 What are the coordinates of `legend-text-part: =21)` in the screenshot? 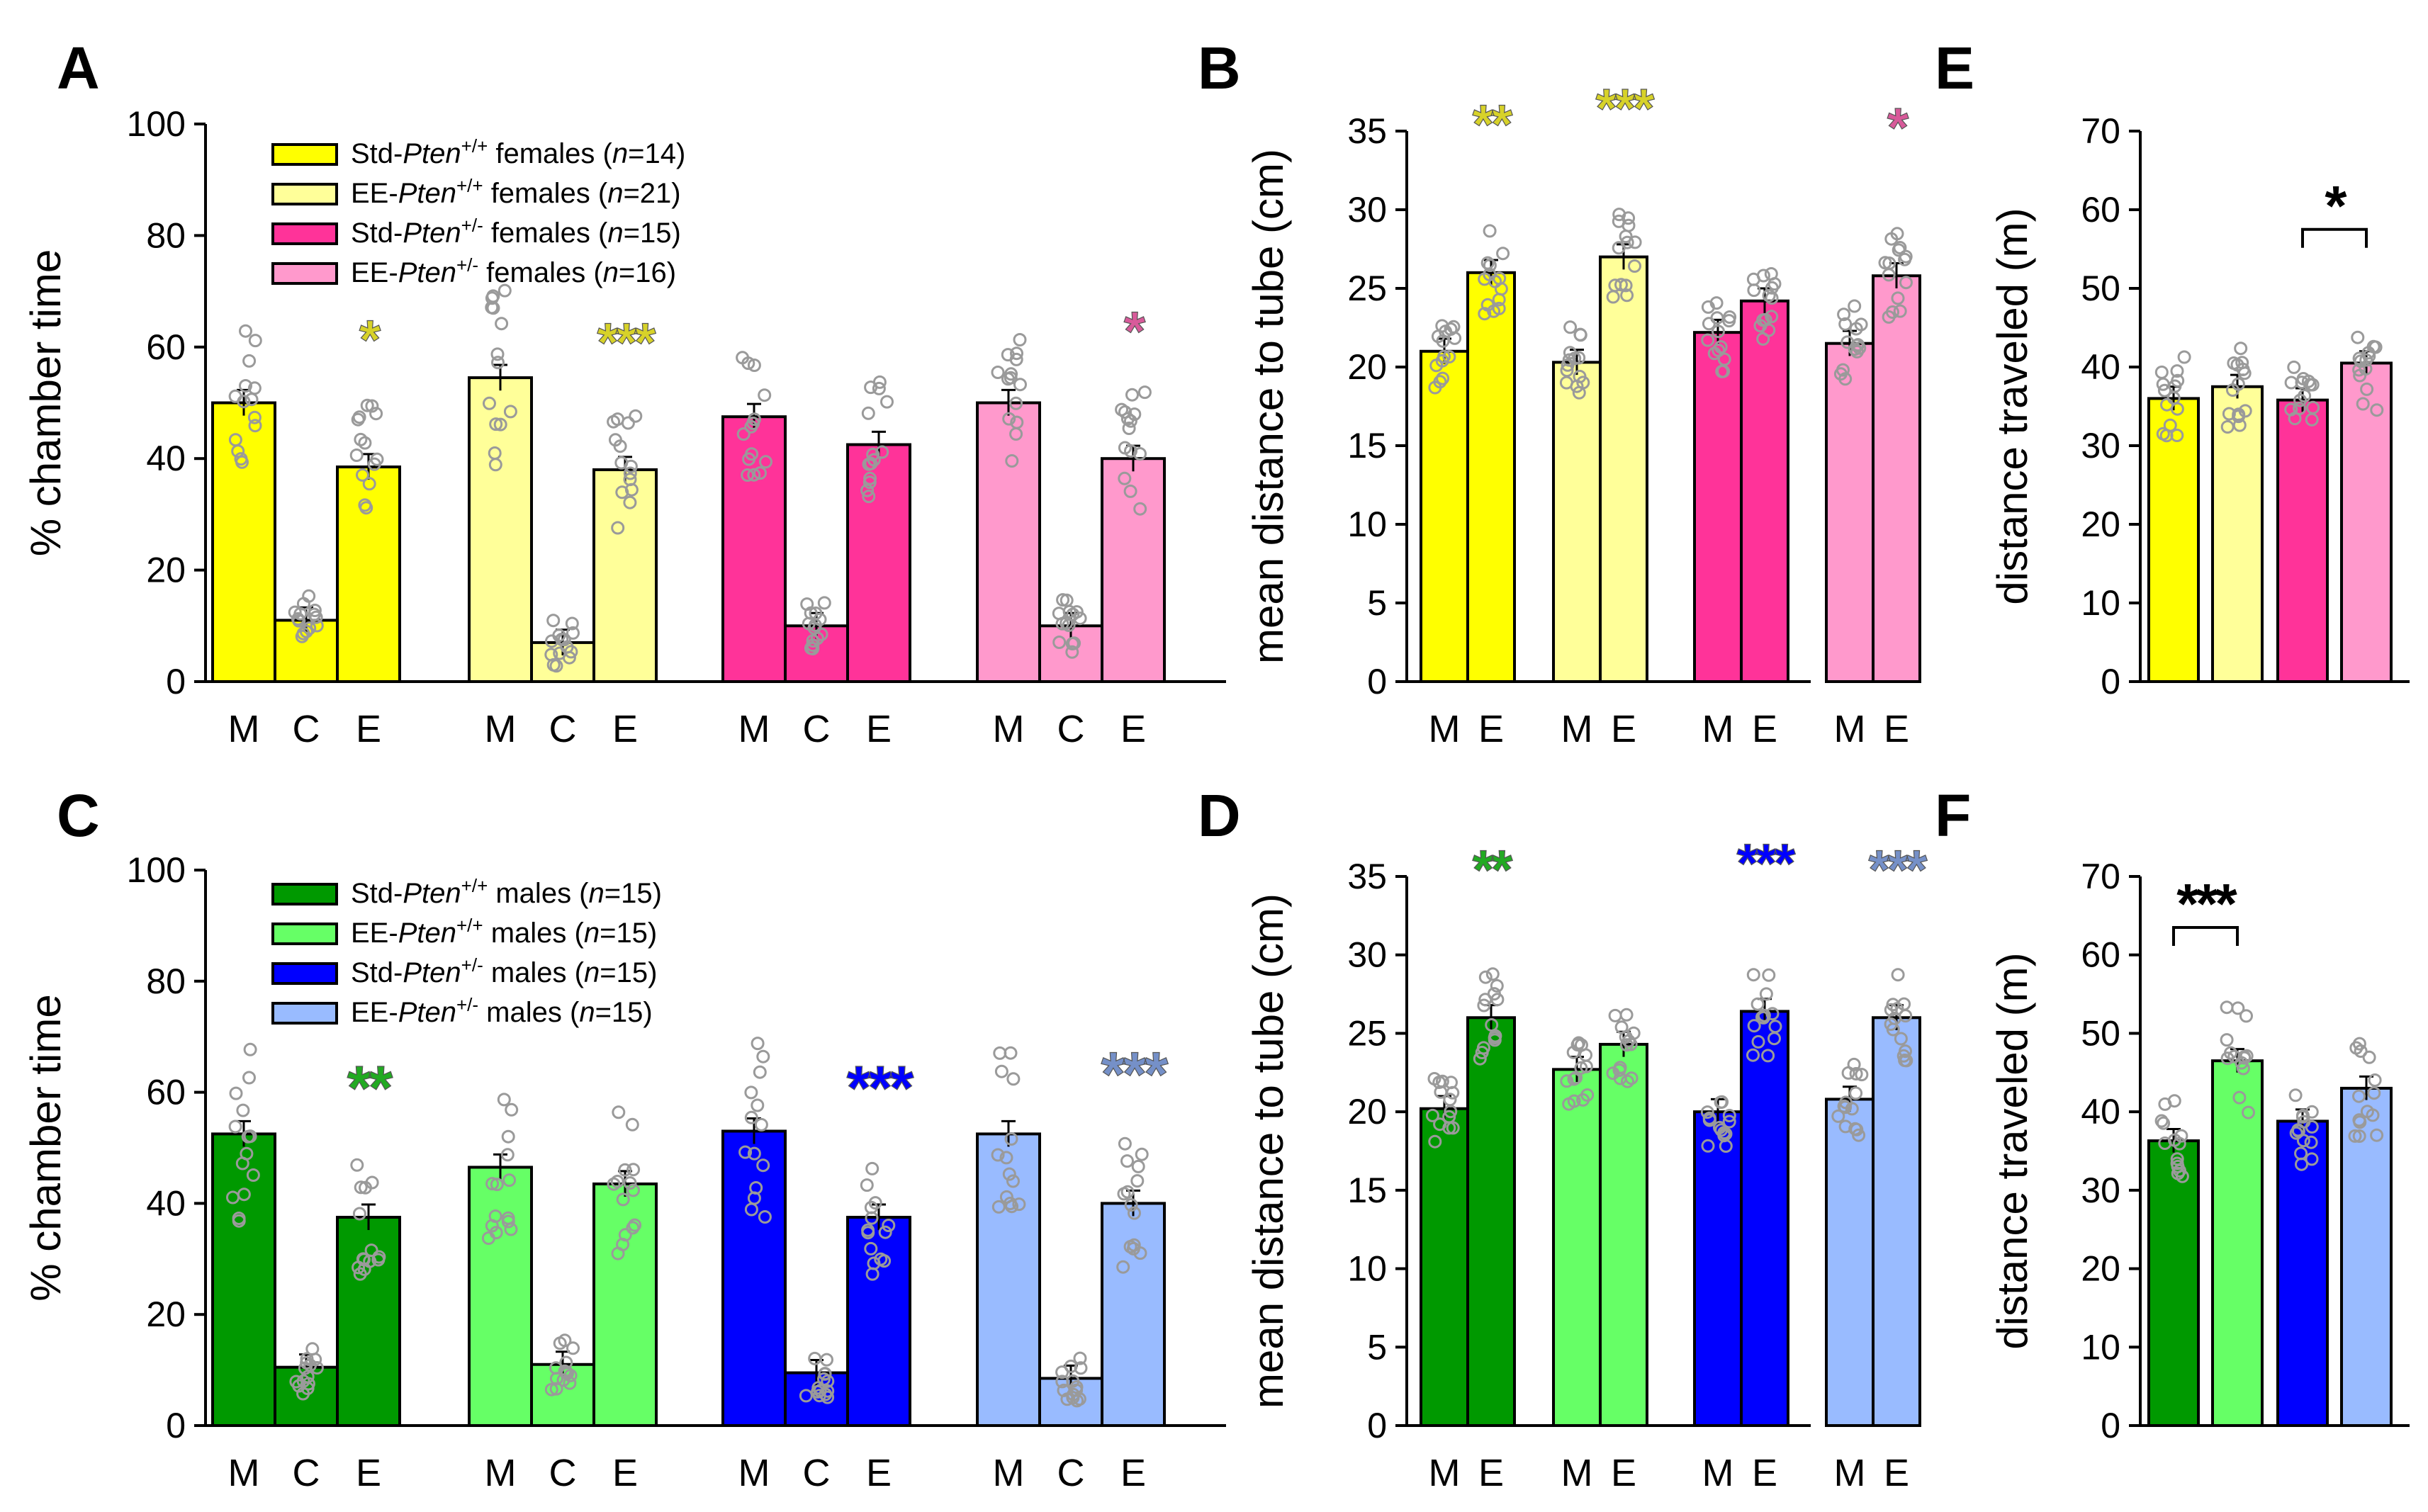 It's located at (651, 193).